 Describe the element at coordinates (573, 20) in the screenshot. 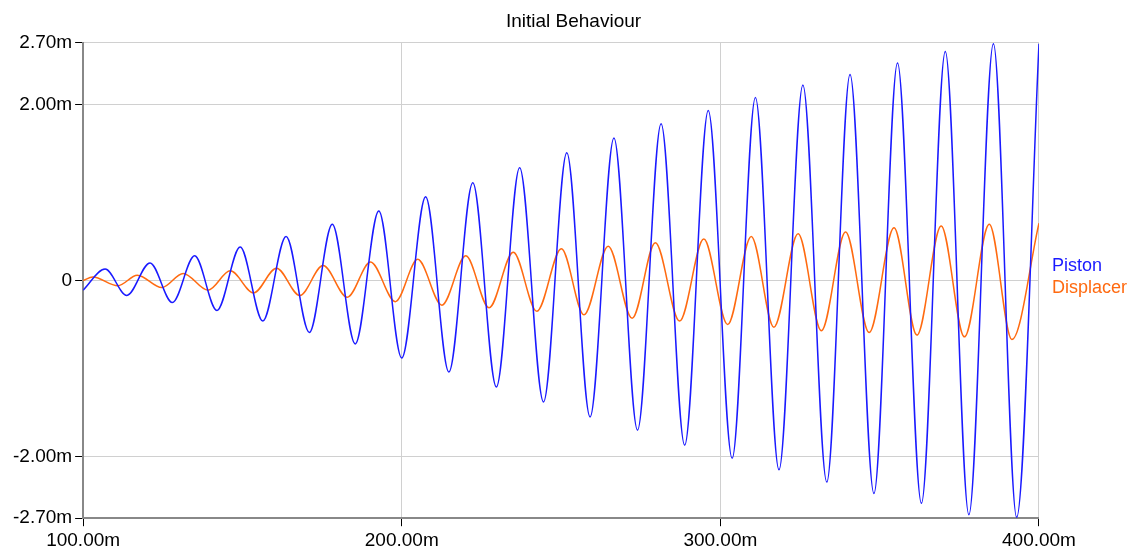

I see `chart-title: Initial Behaviour` at that location.